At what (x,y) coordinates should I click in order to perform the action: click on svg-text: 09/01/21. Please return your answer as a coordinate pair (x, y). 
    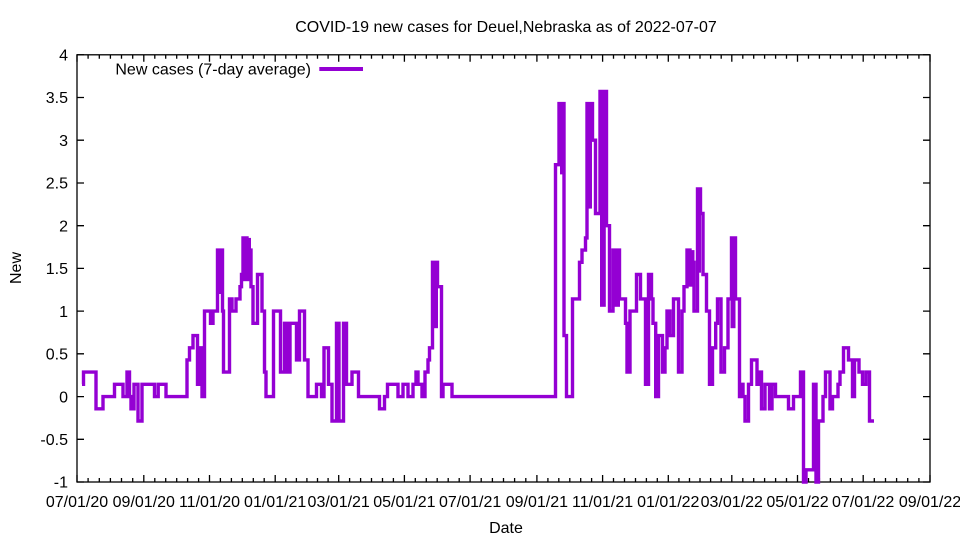
    Looking at the image, I should click on (537, 502).